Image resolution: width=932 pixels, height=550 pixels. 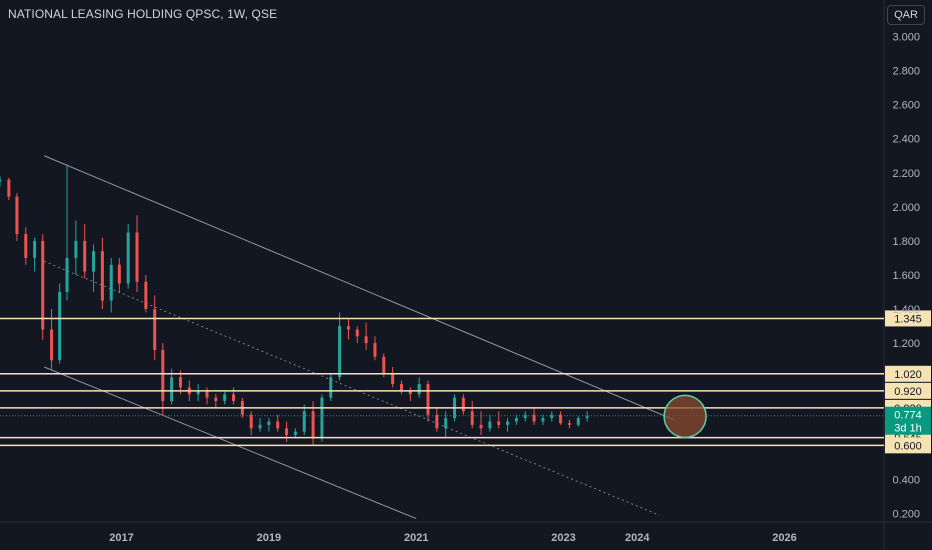 What do you see at coordinates (563, 538) in the screenshot?
I see `x-tick-label: 2023` at bounding box center [563, 538].